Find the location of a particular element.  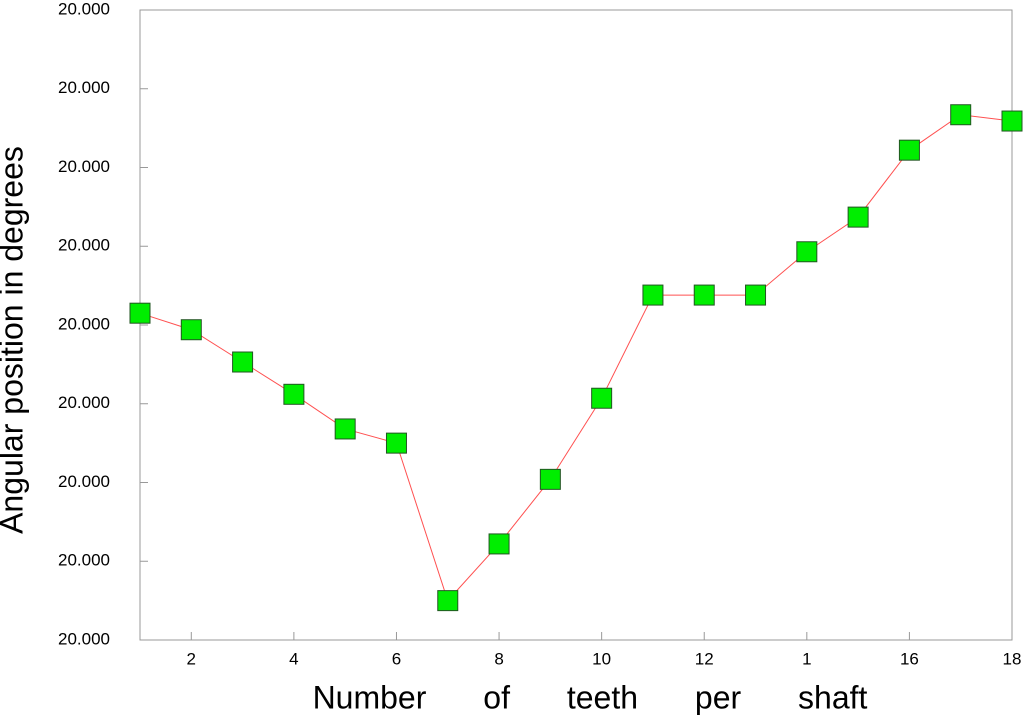

x-tick-label: 12 is located at coordinates (704, 658).